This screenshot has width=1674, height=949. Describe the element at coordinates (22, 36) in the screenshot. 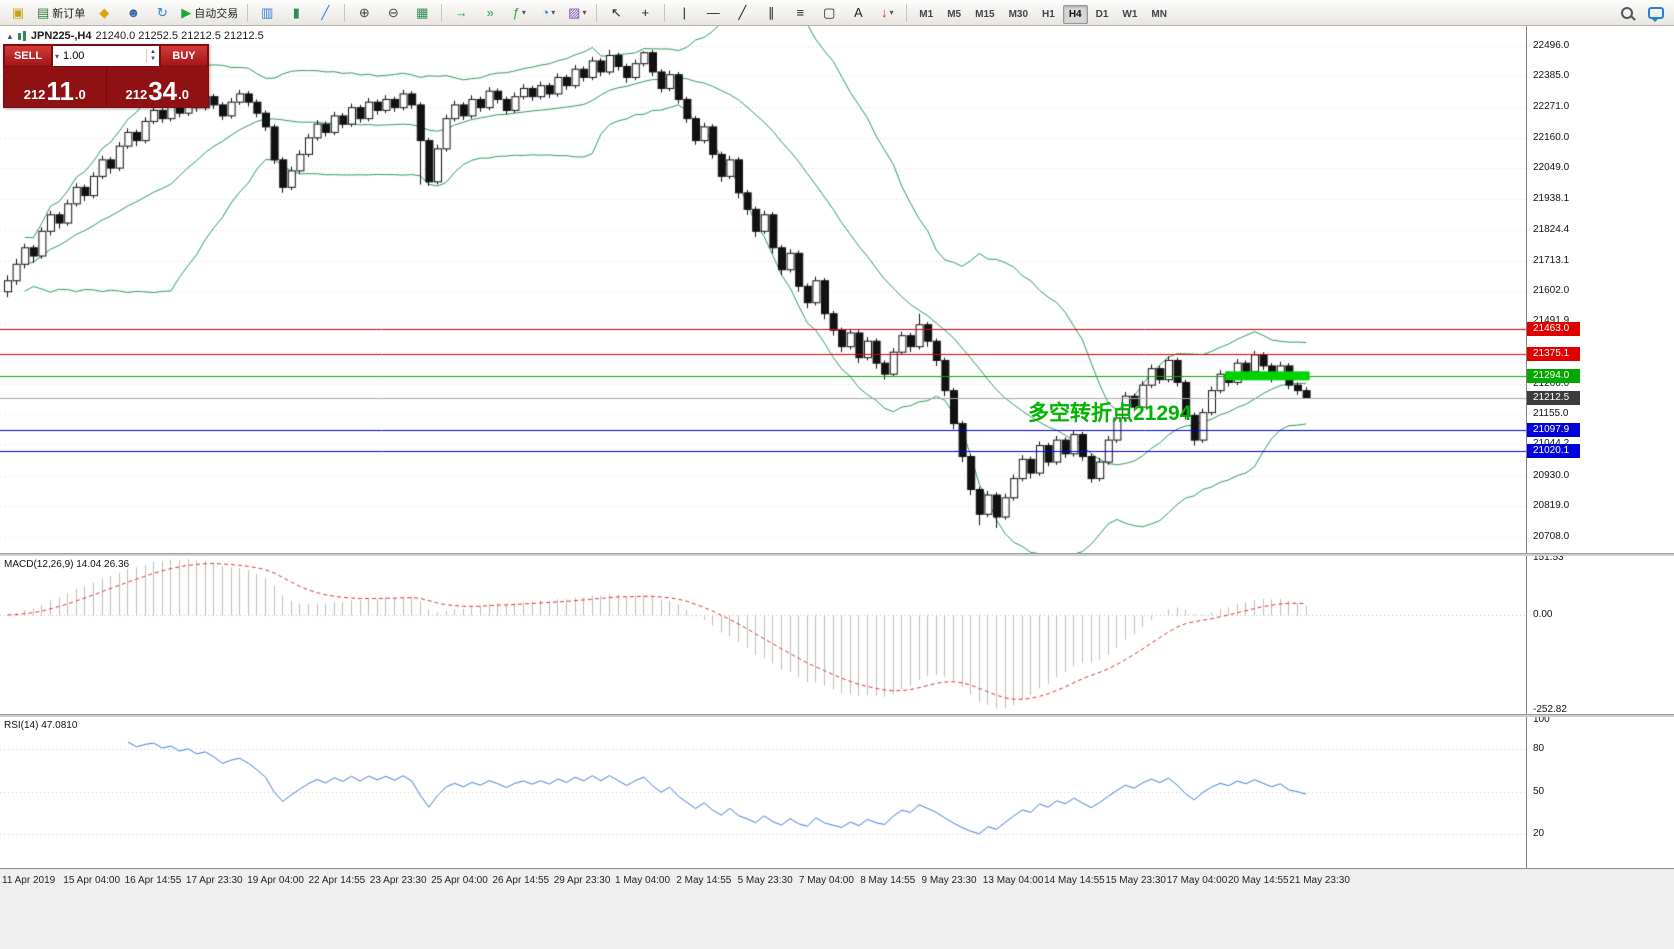

I see `candlestick-icon` at that location.